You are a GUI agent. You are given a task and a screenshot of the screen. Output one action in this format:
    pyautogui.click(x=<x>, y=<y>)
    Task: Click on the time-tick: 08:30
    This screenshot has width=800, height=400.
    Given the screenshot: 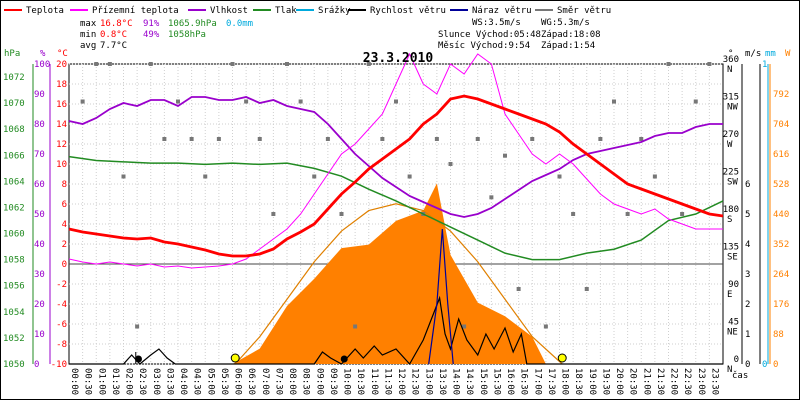 What is the action you would take?
    pyautogui.click(x=306, y=381)
    